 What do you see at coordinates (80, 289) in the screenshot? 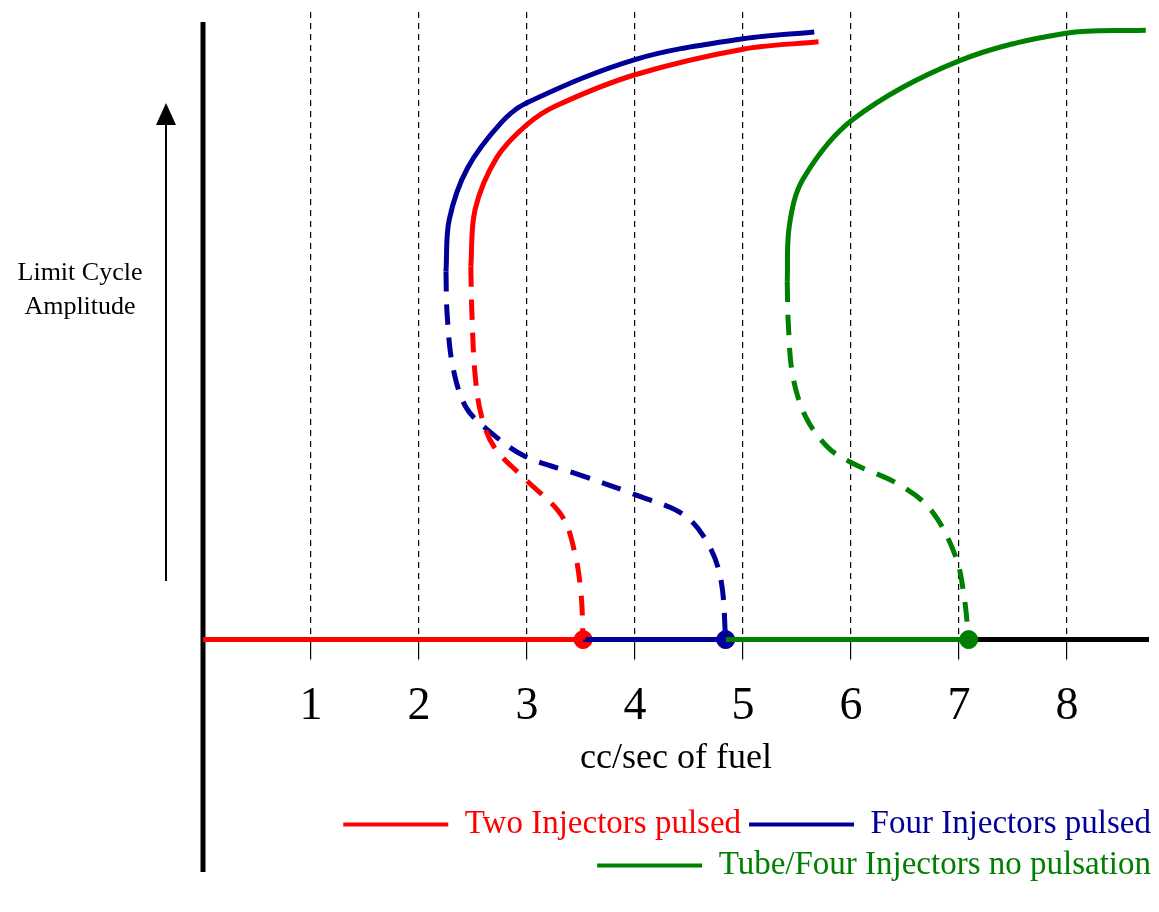
I see `y-axis-title: Limit Cycle Amplitude` at bounding box center [80, 289].